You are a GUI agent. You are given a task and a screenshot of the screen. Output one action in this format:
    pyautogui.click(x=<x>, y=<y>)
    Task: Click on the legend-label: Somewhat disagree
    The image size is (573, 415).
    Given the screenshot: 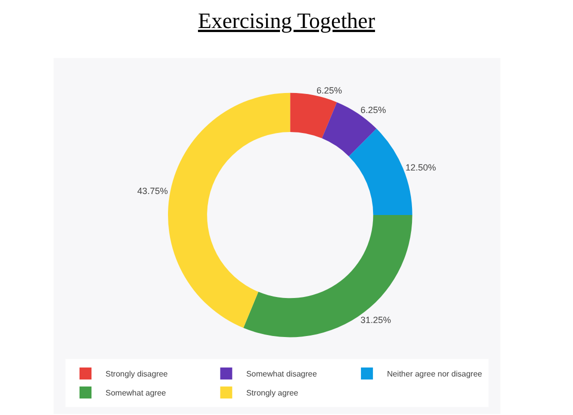 What is the action you would take?
    pyautogui.click(x=282, y=374)
    